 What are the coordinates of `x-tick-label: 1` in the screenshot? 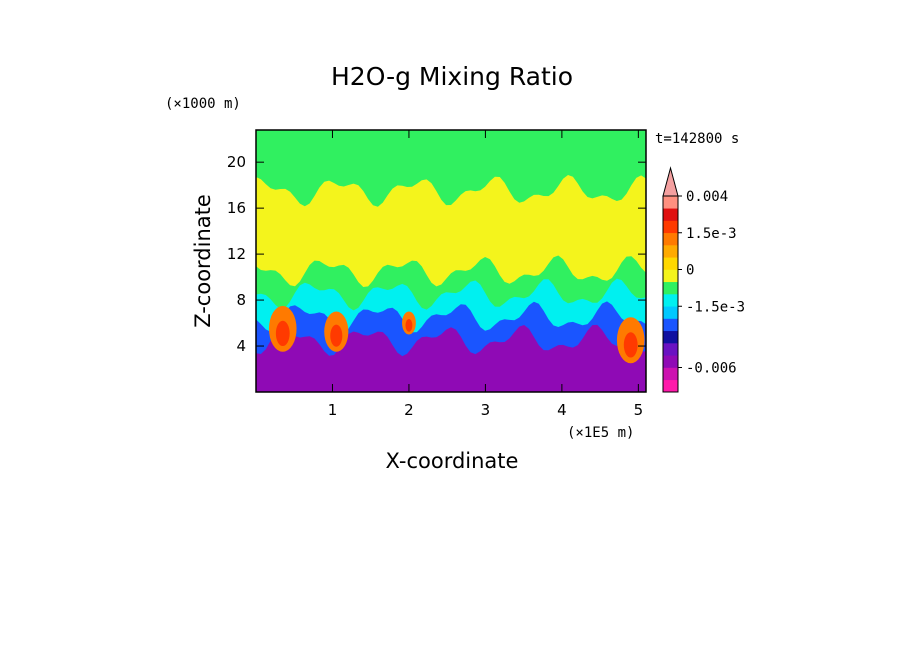 It's located at (333, 410).